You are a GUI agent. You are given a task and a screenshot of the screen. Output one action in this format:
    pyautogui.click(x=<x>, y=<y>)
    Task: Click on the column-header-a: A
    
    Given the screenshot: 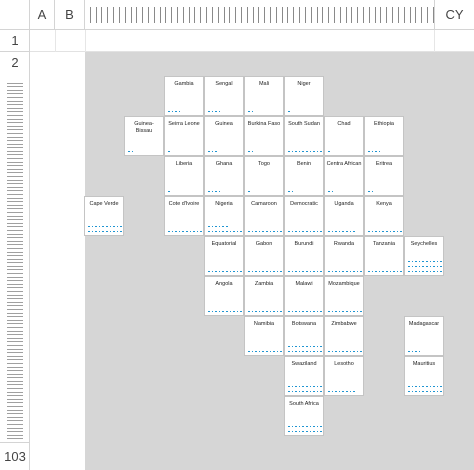 What is the action you would take?
    pyautogui.click(x=42, y=15)
    